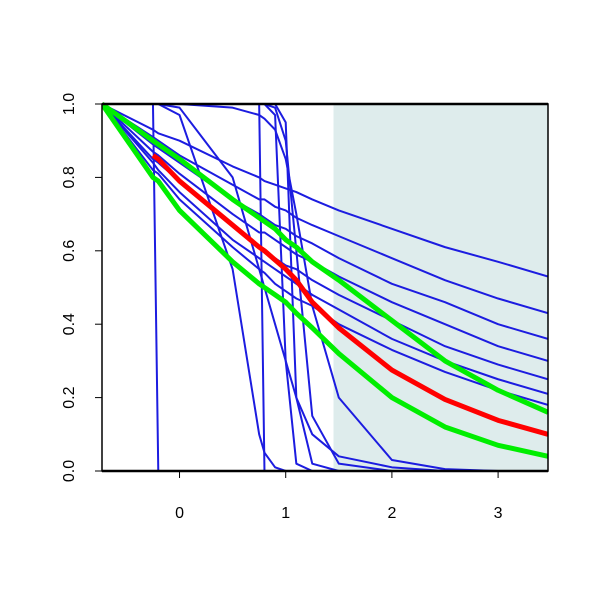 The width and height of the screenshot is (600, 600). I want to click on x-tick-label: 1, so click(285, 513).